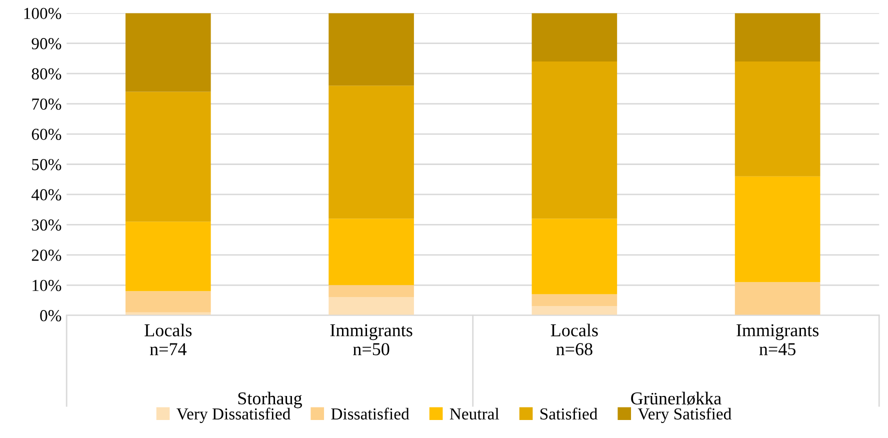  What do you see at coordinates (47, 194) in the screenshot?
I see `y-tick-label: 40%` at bounding box center [47, 194].